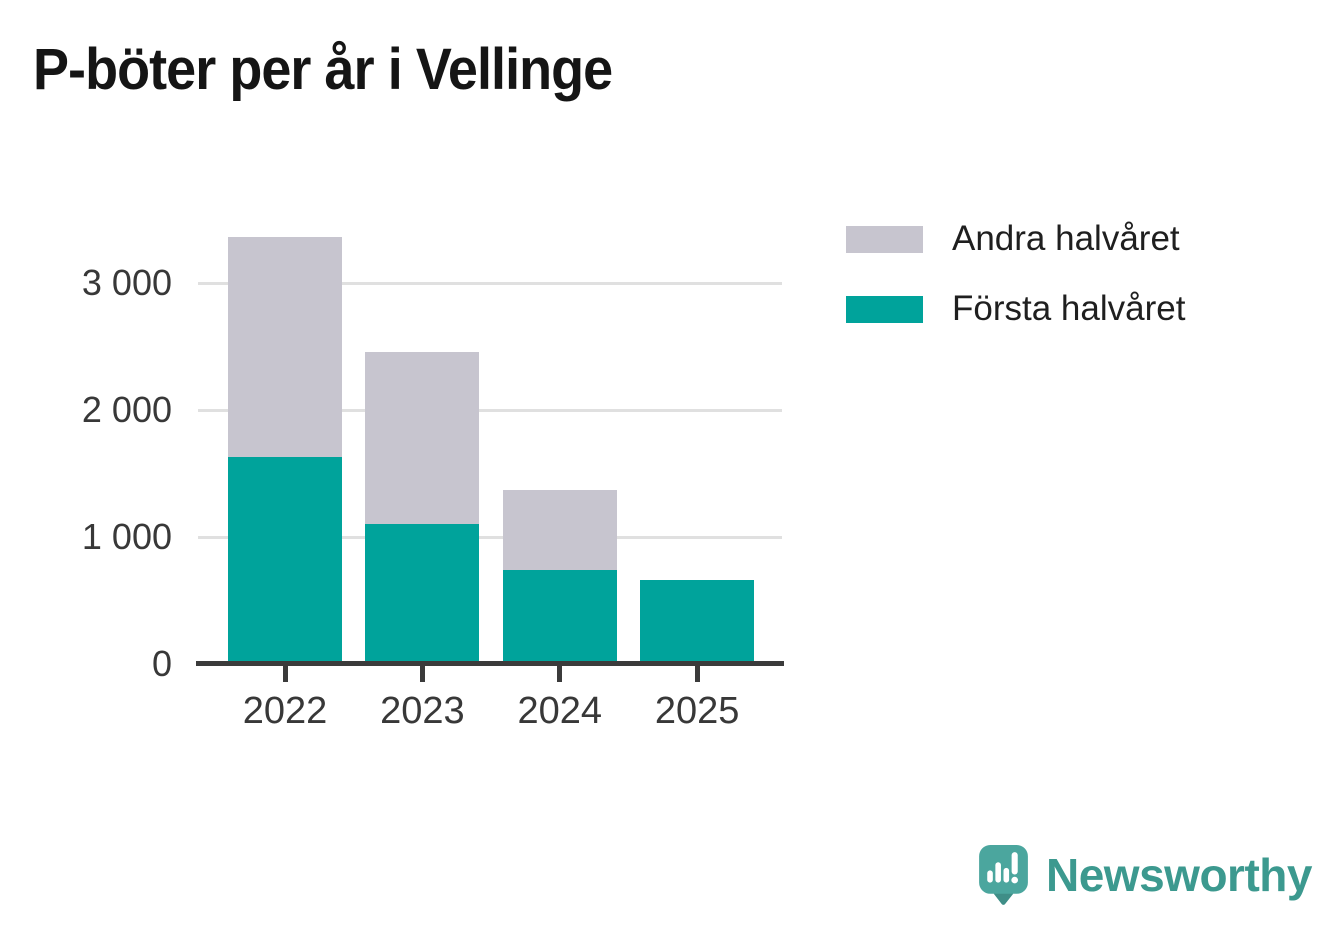 Image resolution: width=1322 pixels, height=939 pixels. I want to click on chart-title: P-böter per år i Vellinge, so click(323, 69).